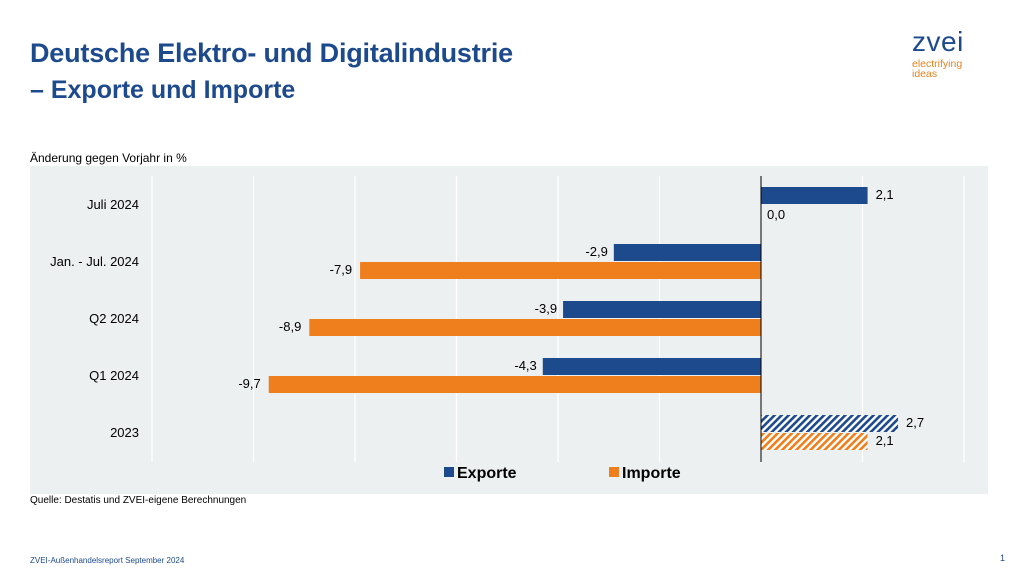 The width and height of the screenshot is (1024, 576). I want to click on value-label: 0,0, so click(776, 214).